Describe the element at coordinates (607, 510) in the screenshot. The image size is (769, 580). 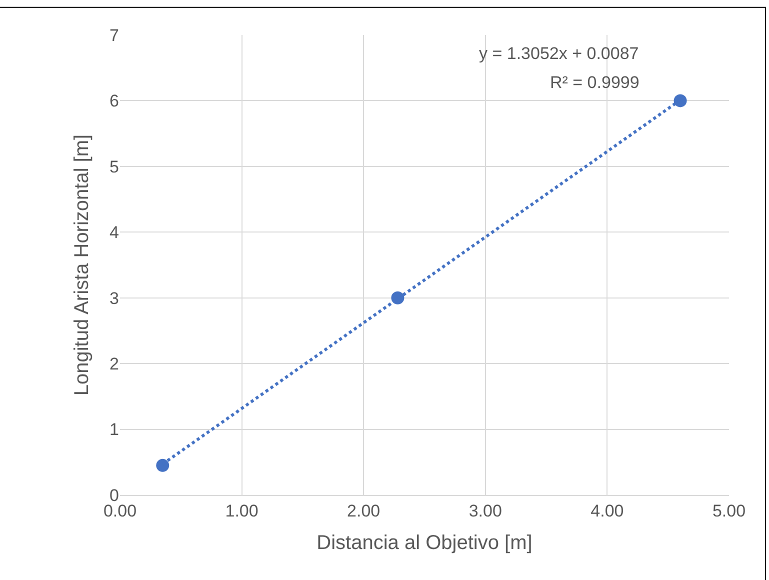
I see `x-tick-label: 4.00` at that location.